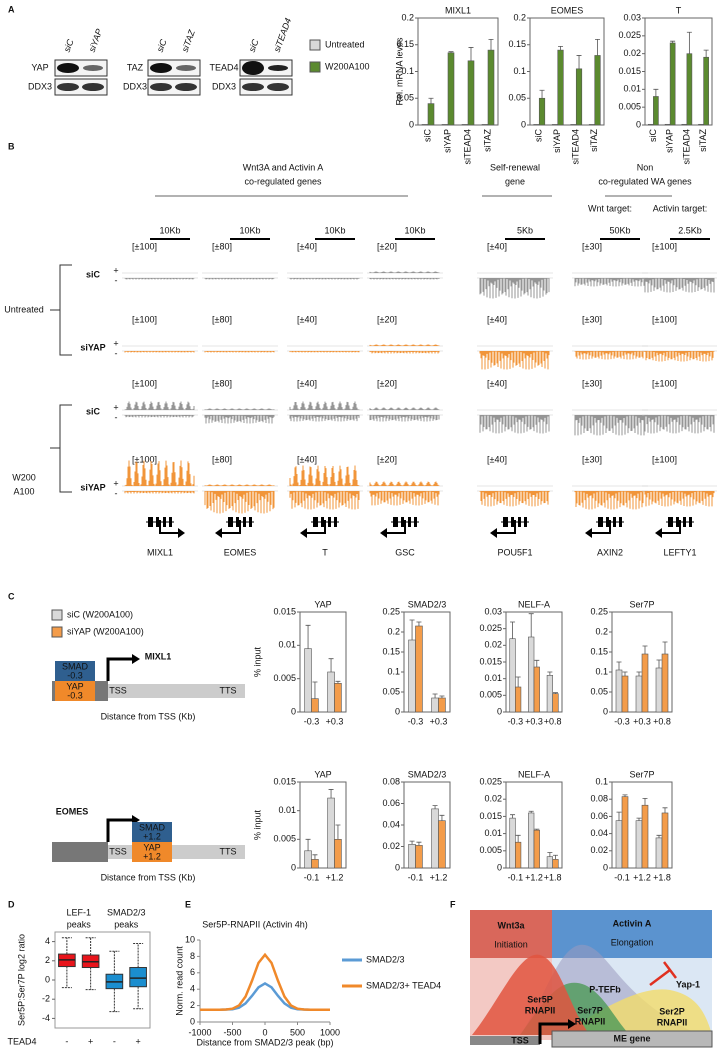 This screenshot has width=717, height=1049. I want to click on y-axis-label: Rel. mRNA leves, so click(399, 71).